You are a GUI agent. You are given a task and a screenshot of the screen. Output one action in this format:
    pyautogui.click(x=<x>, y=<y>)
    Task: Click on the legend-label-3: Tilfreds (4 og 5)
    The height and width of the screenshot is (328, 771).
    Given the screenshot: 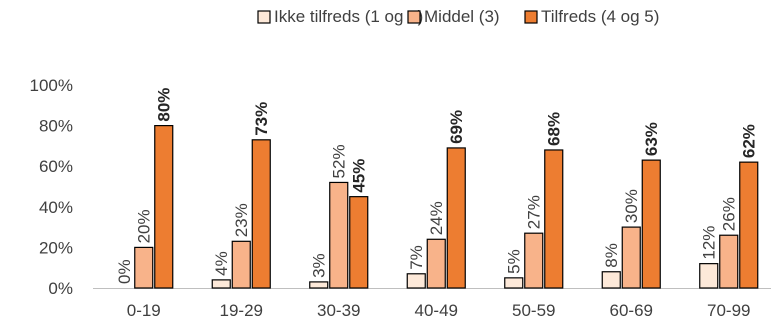 What is the action you would take?
    pyautogui.click(x=600, y=16)
    